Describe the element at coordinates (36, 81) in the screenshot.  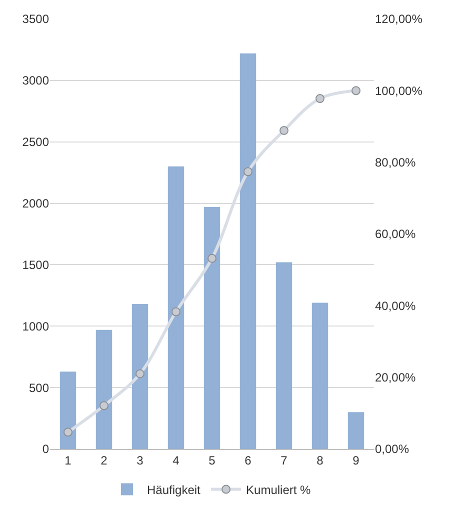
I see `y-tick-label: 3000` at that location.